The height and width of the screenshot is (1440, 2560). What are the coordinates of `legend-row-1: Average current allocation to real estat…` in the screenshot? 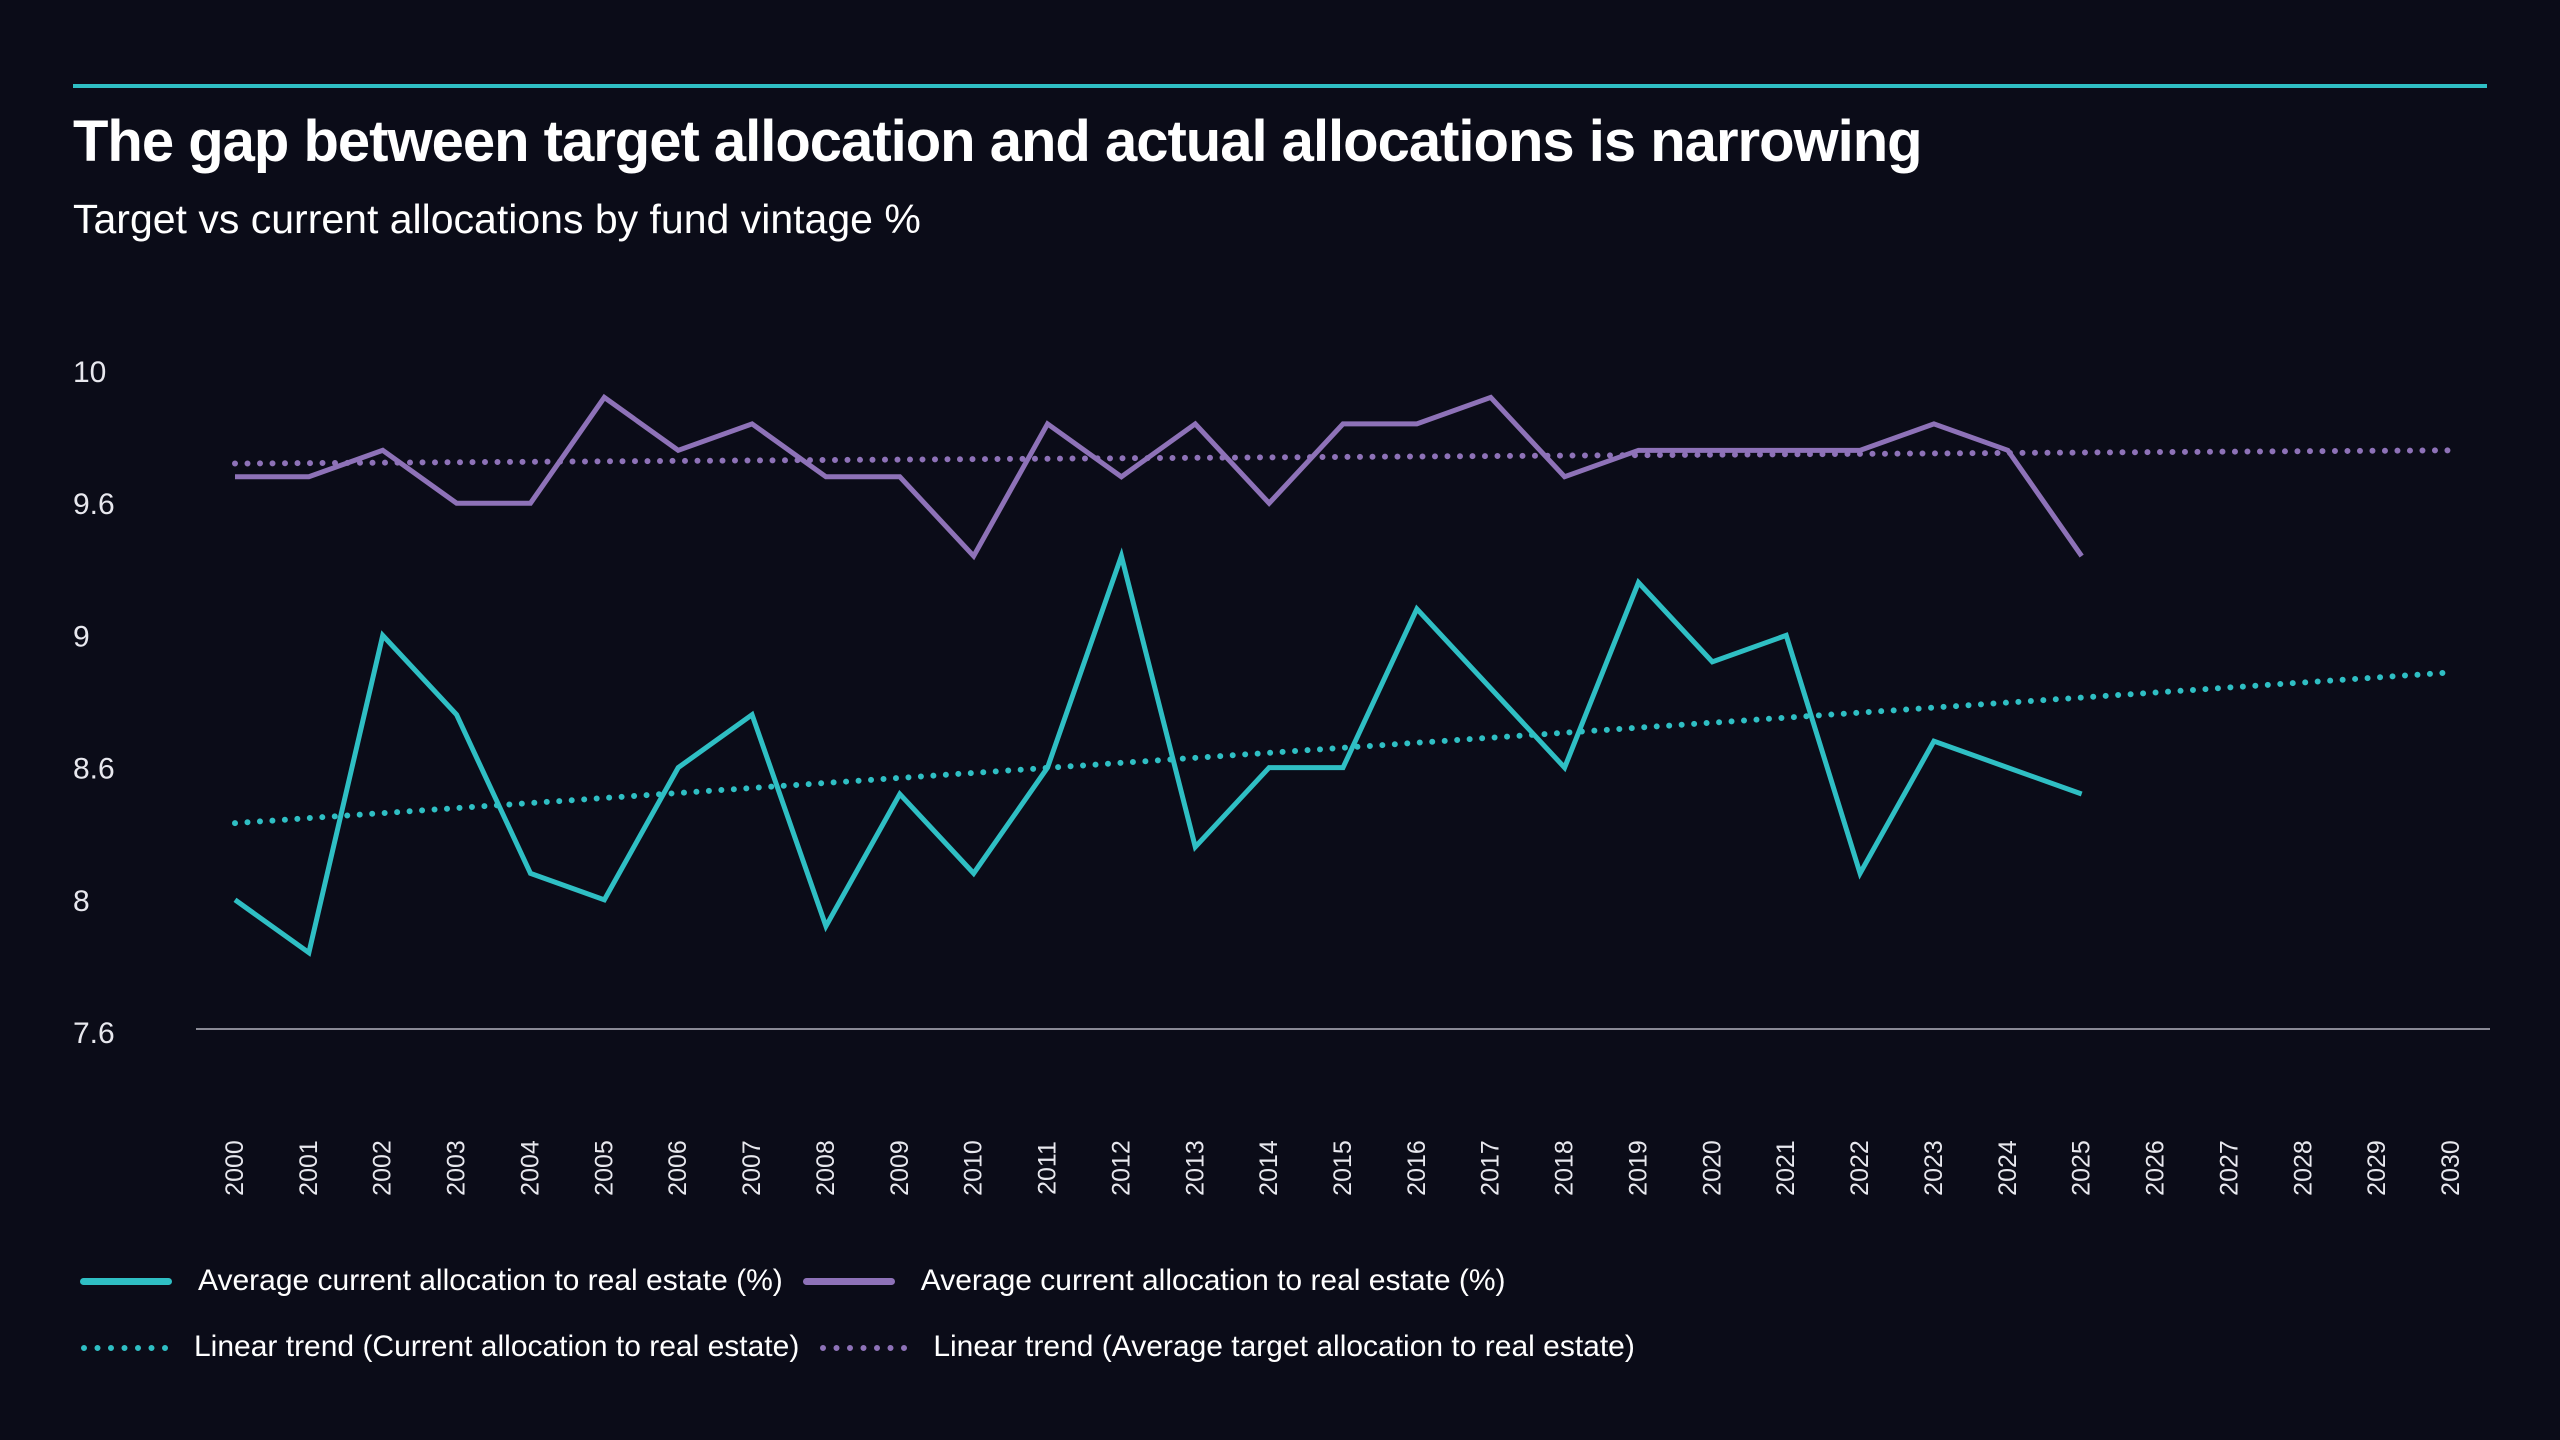 It's located at (803, 1281).